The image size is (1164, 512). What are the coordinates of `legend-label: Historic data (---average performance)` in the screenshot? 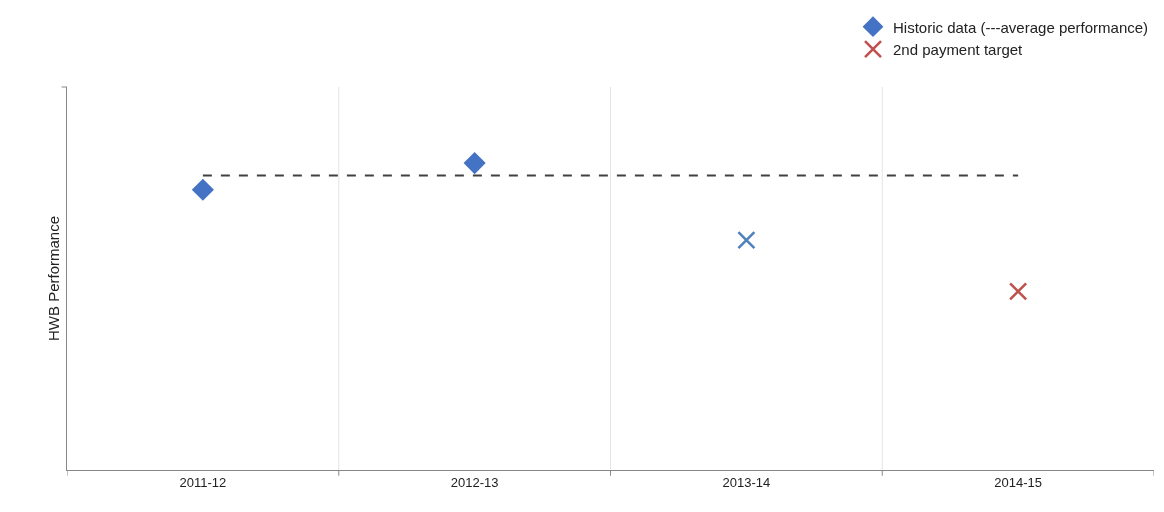 It's located at (1021, 27).